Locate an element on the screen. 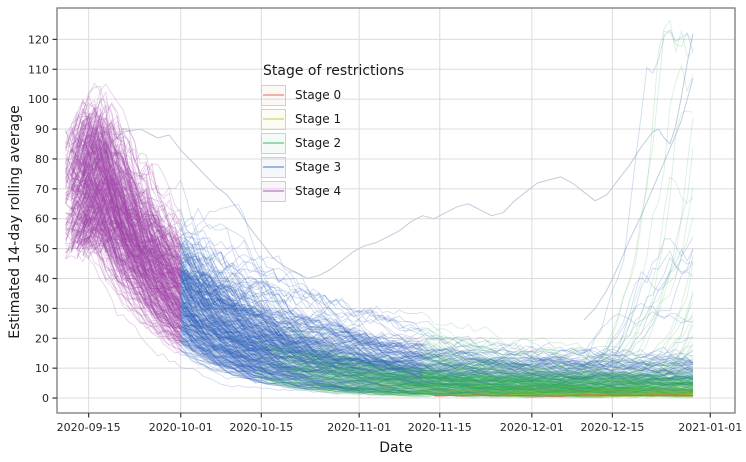 Image resolution: width=746 pixels, height=462 pixels. y-tick-label: 20 is located at coordinates (42, 338).